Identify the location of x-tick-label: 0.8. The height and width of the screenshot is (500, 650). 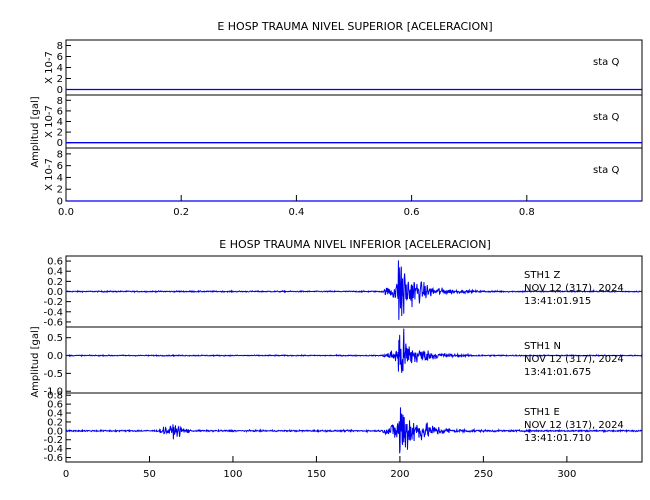
(527, 212).